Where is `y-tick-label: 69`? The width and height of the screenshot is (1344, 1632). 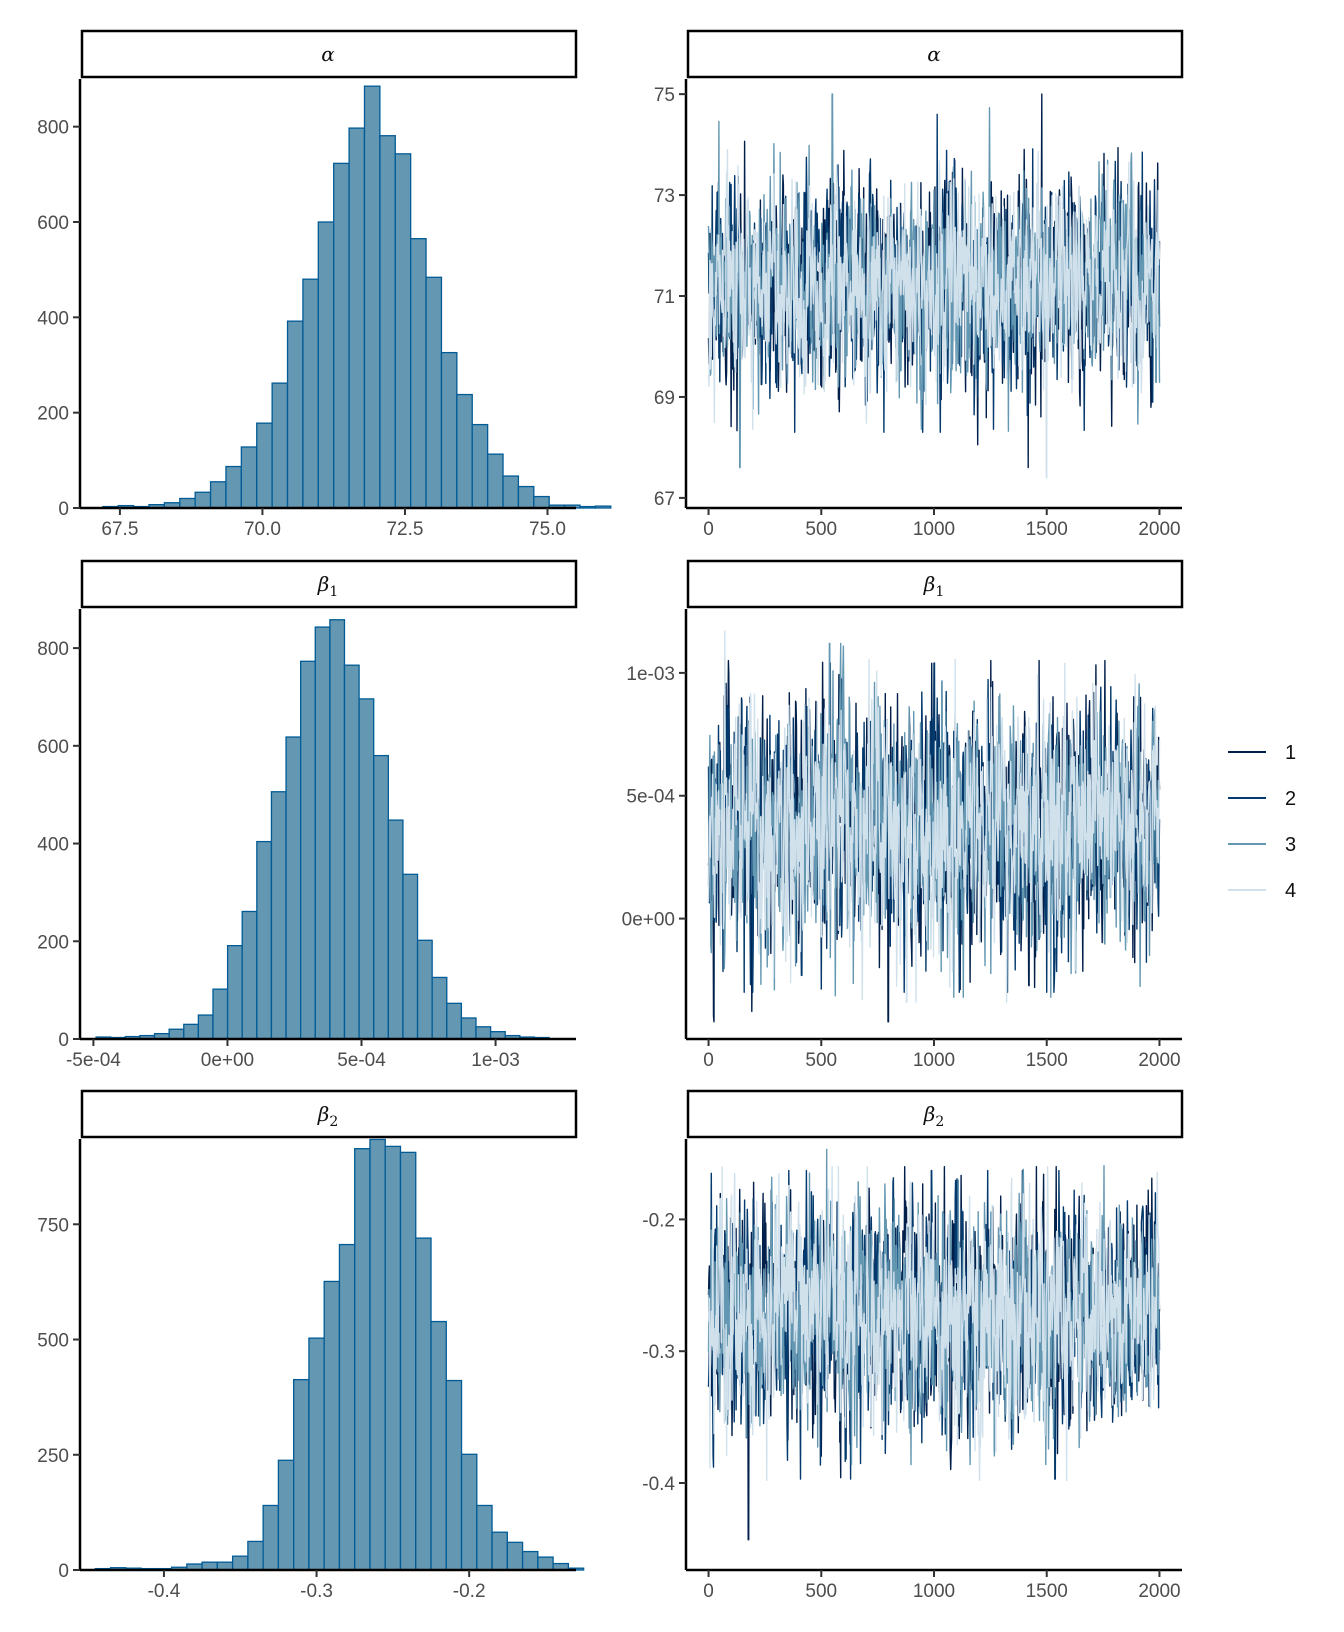
y-tick-label: 69 is located at coordinates (664, 398).